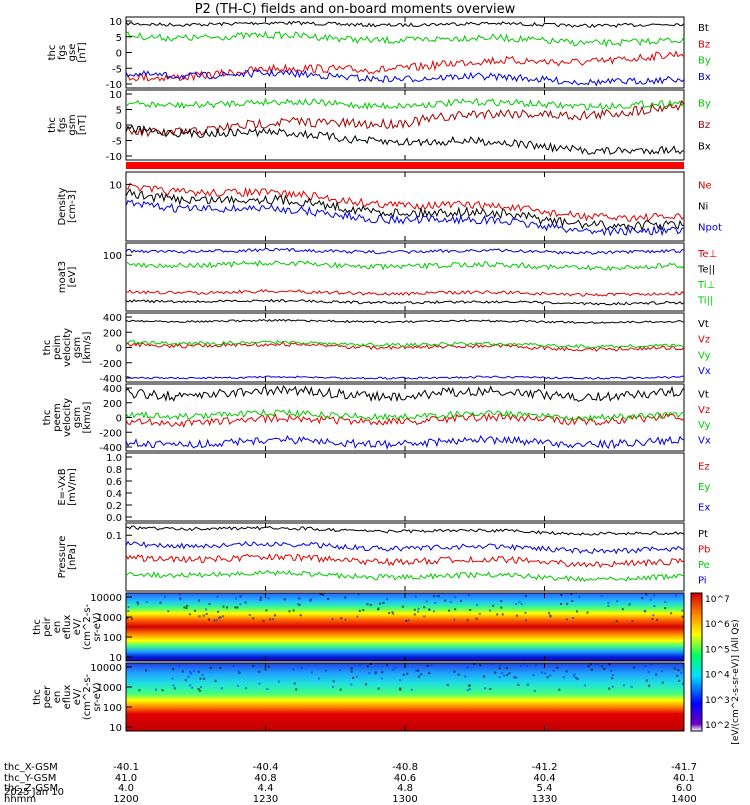 The image size is (750, 805). I want to click on legend-entry: Bt, so click(703, 28).